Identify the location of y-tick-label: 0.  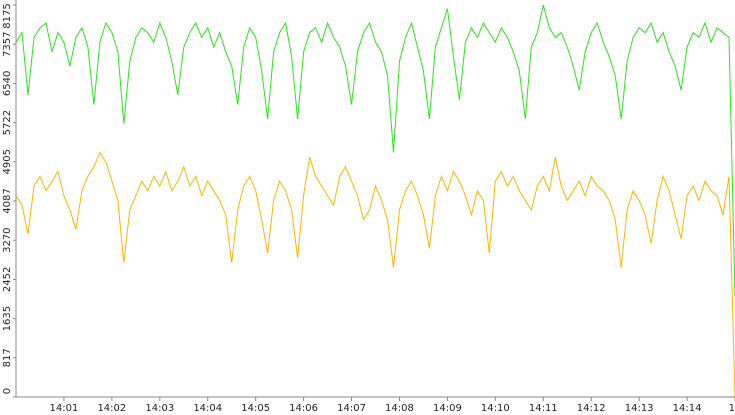
(7, 391).